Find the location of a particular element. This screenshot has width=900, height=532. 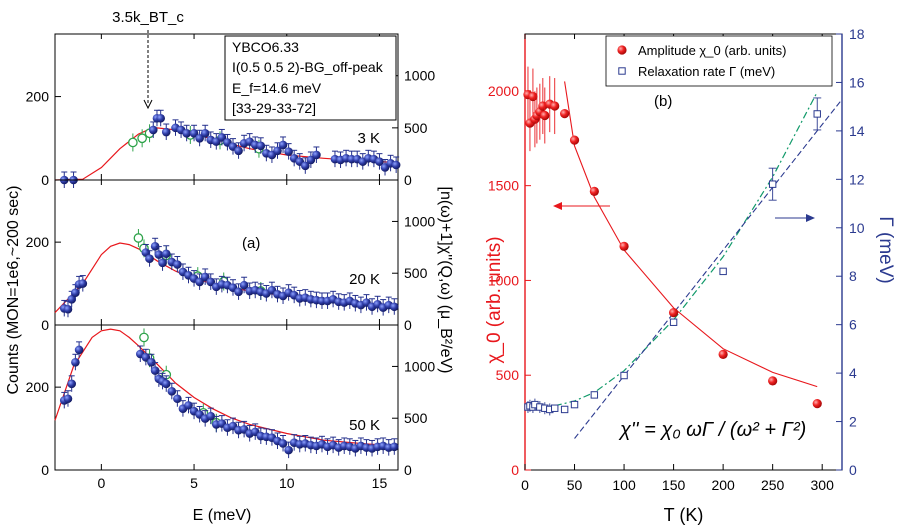

x-tick-label: 50 is located at coordinates (575, 485).